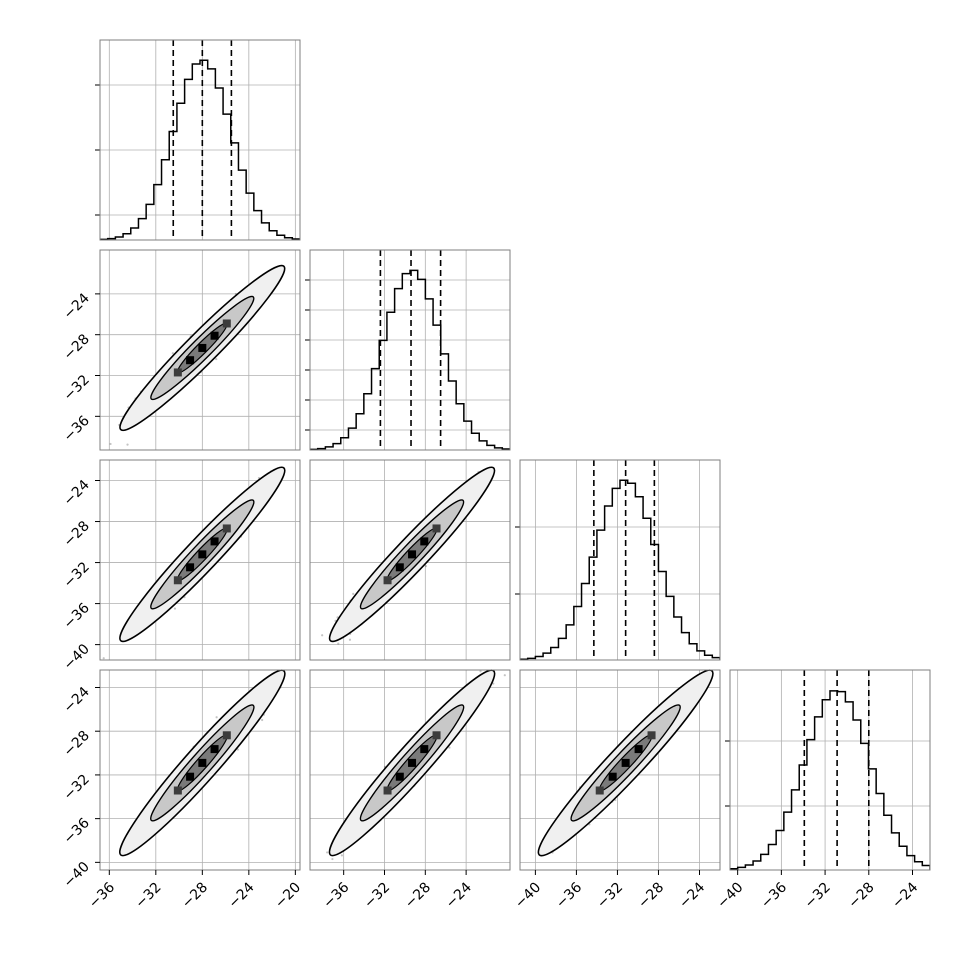 The width and height of the screenshot is (970, 970). I want to click on histogram-panel-3: −40 −36 −32 −28 −24, so click(822, 790).